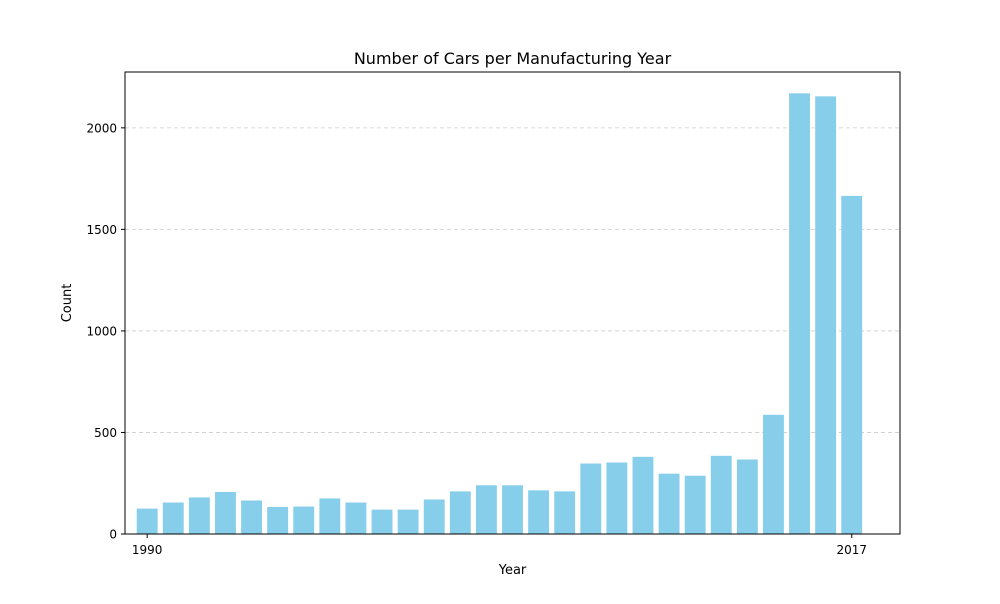 The image size is (1000, 604). What do you see at coordinates (199, 515) in the screenshot?
I see `bar-1992` at bounding box center [199, 515].